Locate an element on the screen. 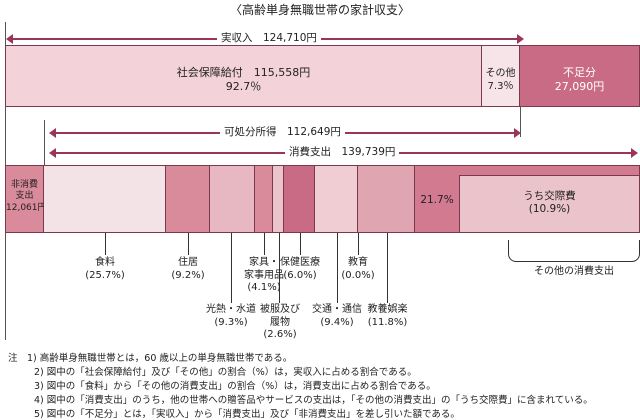  other-income-segment: その他 7.3％ is located at coordinates (501, 76).